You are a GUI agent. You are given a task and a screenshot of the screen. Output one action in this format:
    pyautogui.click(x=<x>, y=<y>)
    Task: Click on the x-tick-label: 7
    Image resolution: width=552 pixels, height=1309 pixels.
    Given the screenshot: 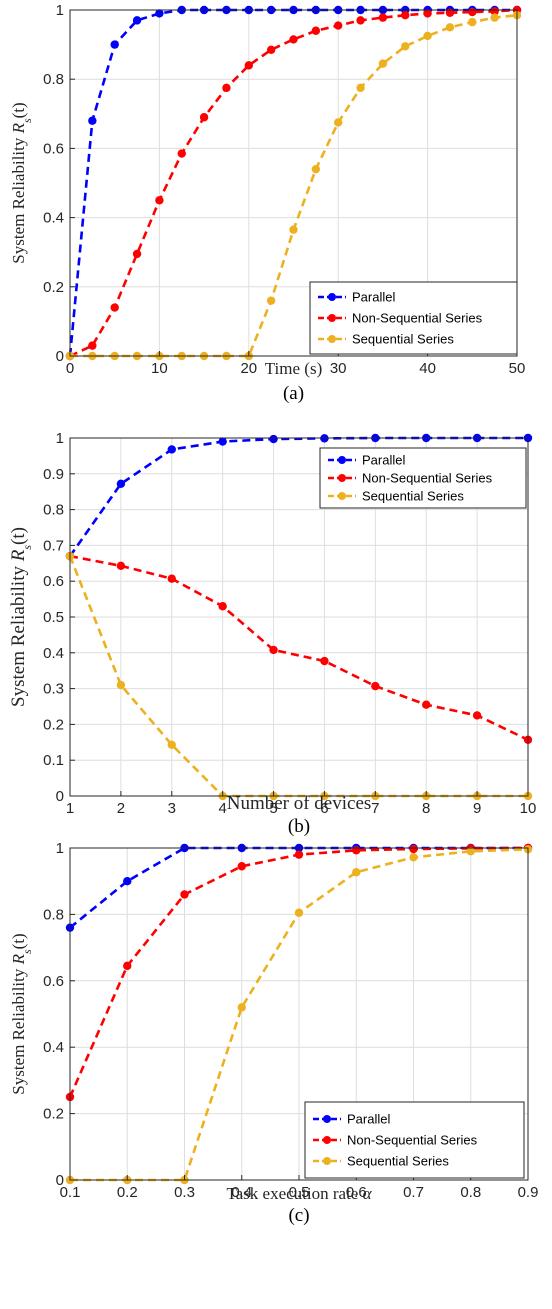 What is the action you would take?
    pyautogui.click(x=375, y=808)
    